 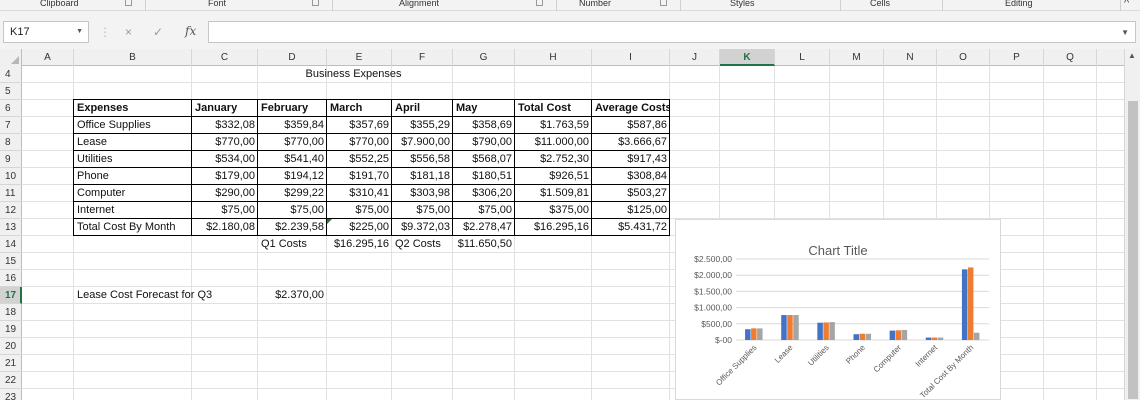 What do you see at coordinates (425, 142) in the screenshot?
I see `expense-value-cell: $7.900,00` at bounding box center [425, 142].